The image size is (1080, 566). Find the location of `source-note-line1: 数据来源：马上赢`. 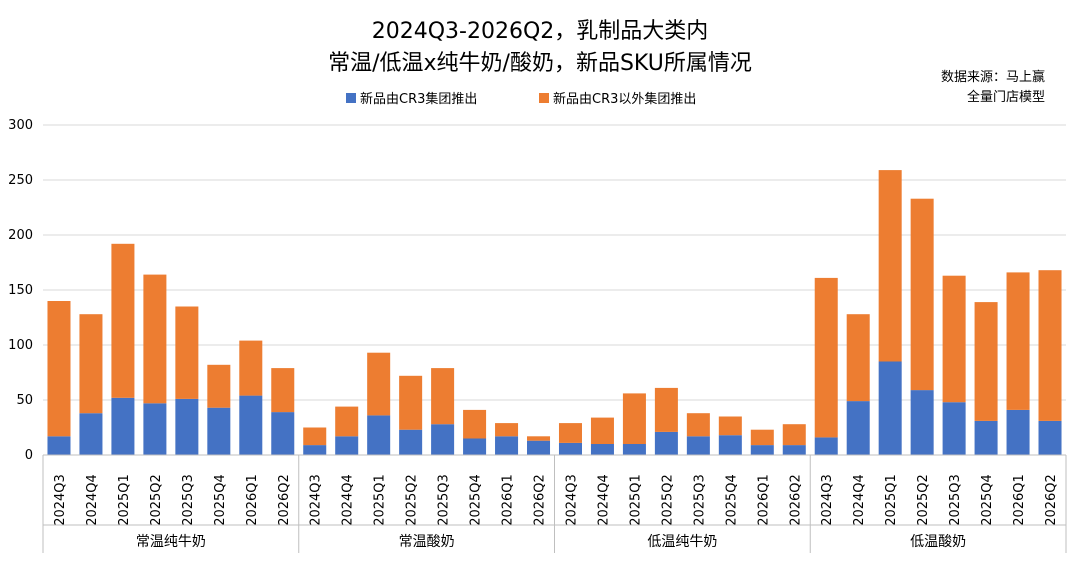

source-note-line1: 数据来源：马上赢 is located at coordinates (993, 77).